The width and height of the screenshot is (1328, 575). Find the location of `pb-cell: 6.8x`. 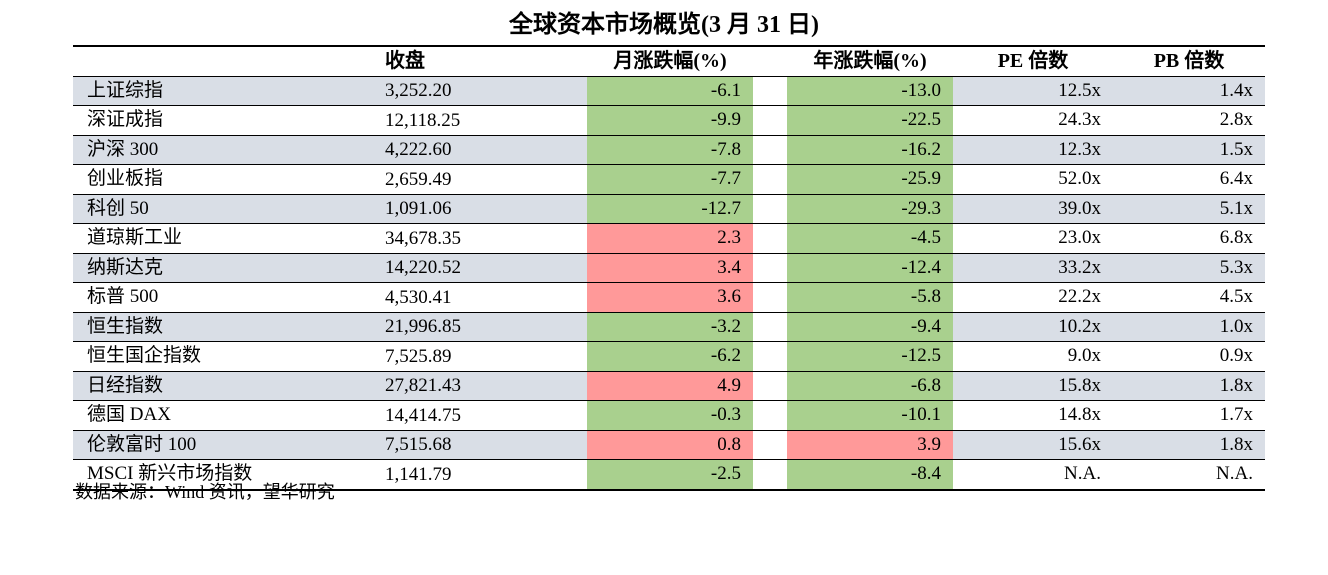

pb-cell: 6.8x is located at coordinates (1236, 238).